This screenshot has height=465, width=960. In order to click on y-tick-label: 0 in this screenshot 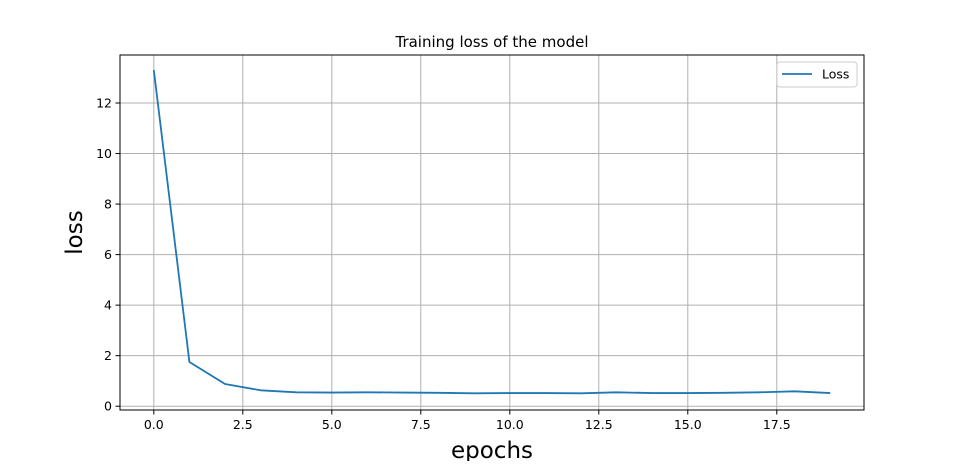, I will do `click(108, 406)`.